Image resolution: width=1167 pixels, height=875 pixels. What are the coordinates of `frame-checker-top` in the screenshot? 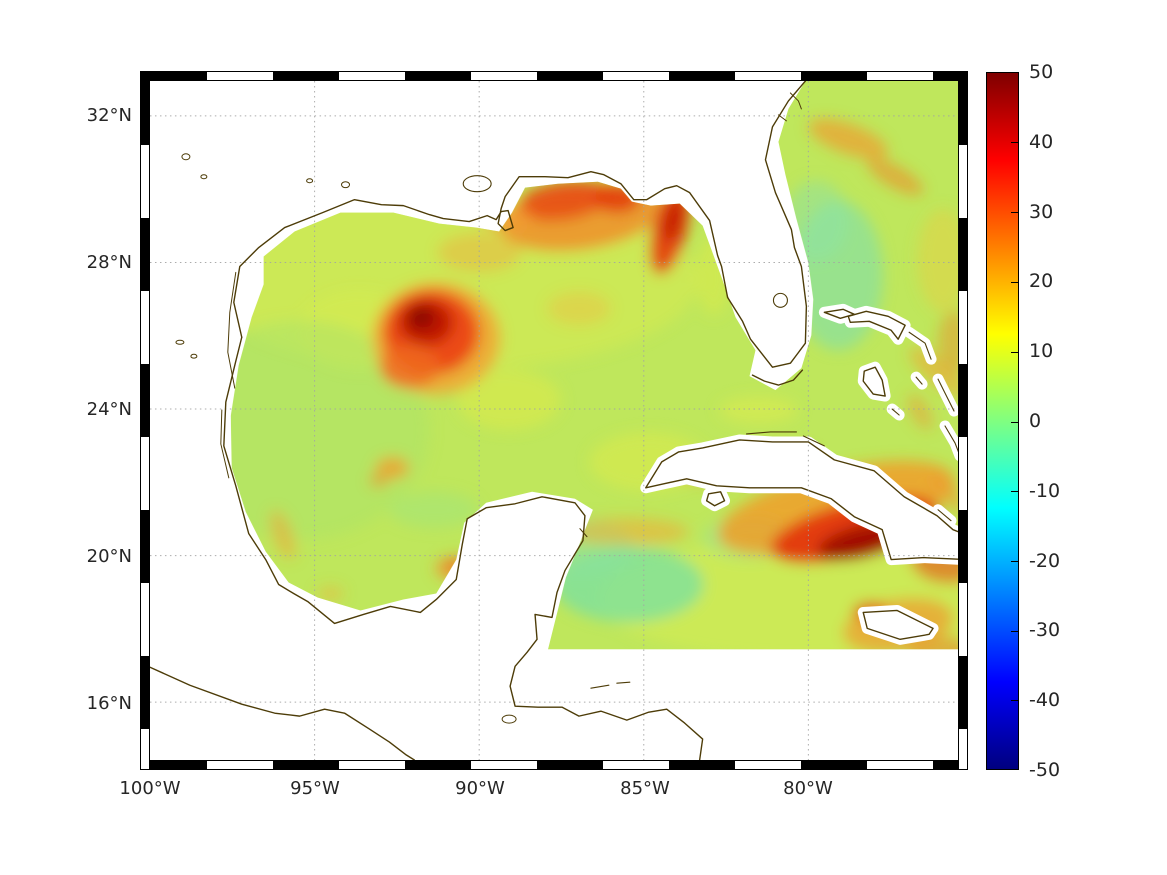 It's located at (554, 76).